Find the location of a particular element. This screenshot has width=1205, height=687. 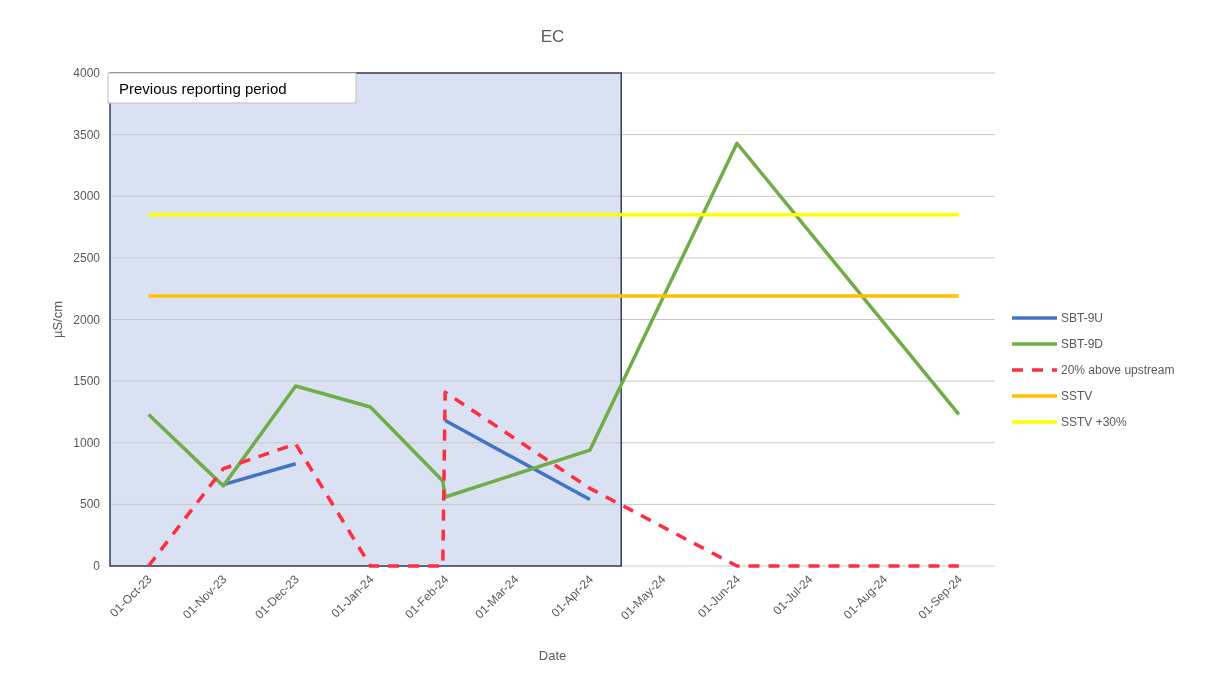

y-tick-label: 2000 is located at coordinates (87, 319).